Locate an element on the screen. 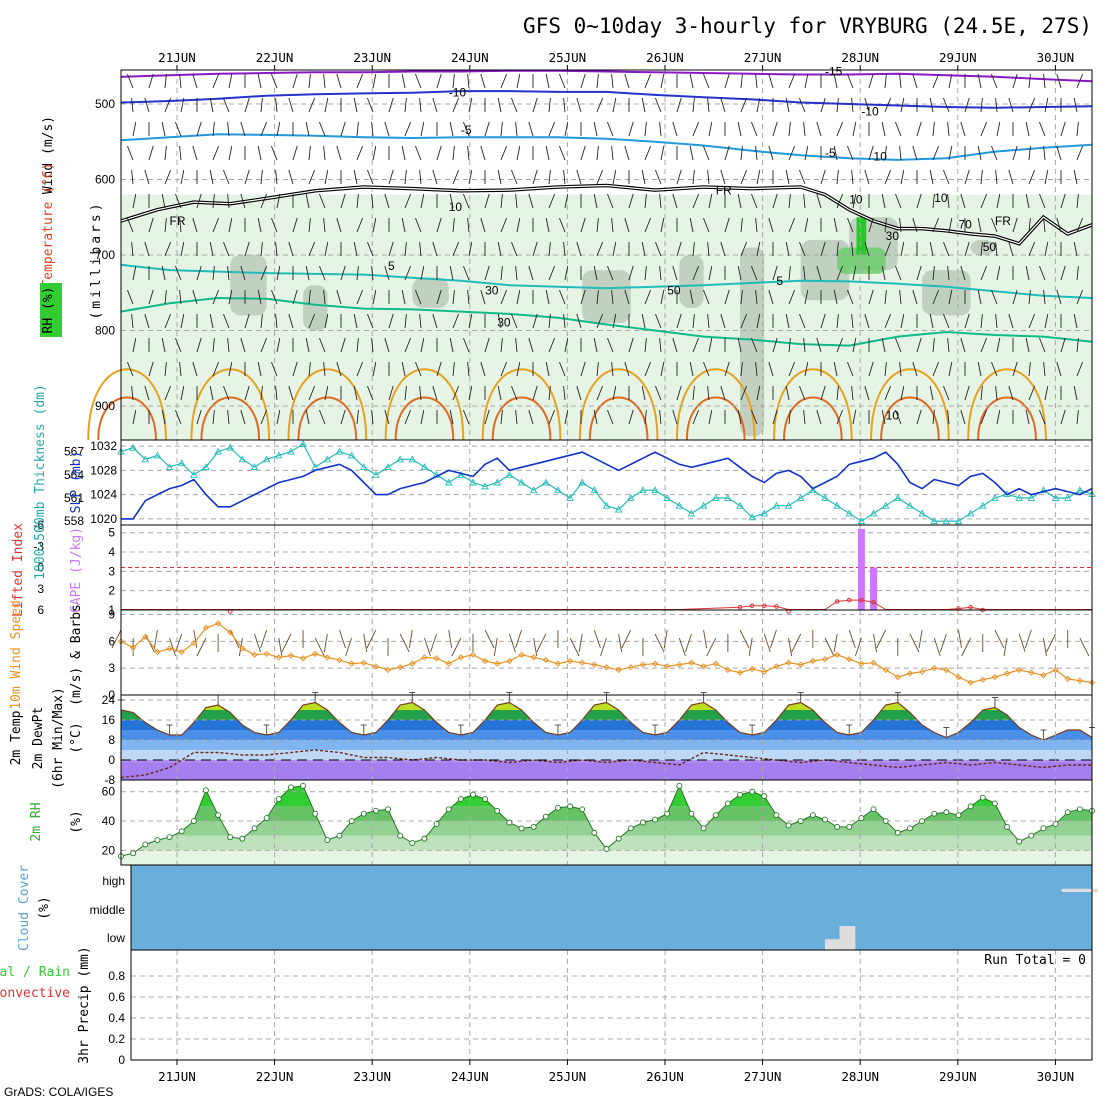 The height and width of the screenshot is (1100, 1100). isotherm-label: FR is located at coordinates (178, 221).